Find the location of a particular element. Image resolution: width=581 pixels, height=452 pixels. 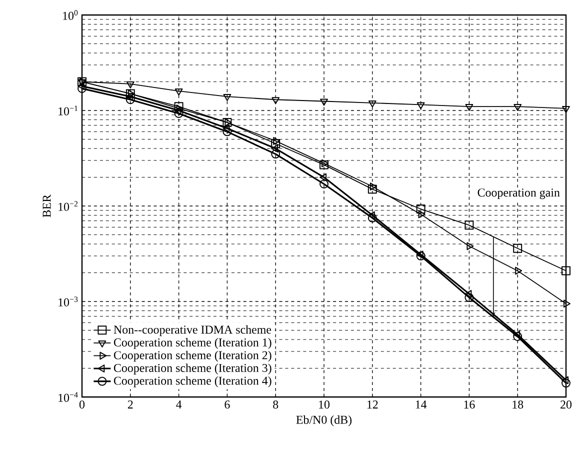

x-tick-label: 20 is located at coordinates (566, 404).